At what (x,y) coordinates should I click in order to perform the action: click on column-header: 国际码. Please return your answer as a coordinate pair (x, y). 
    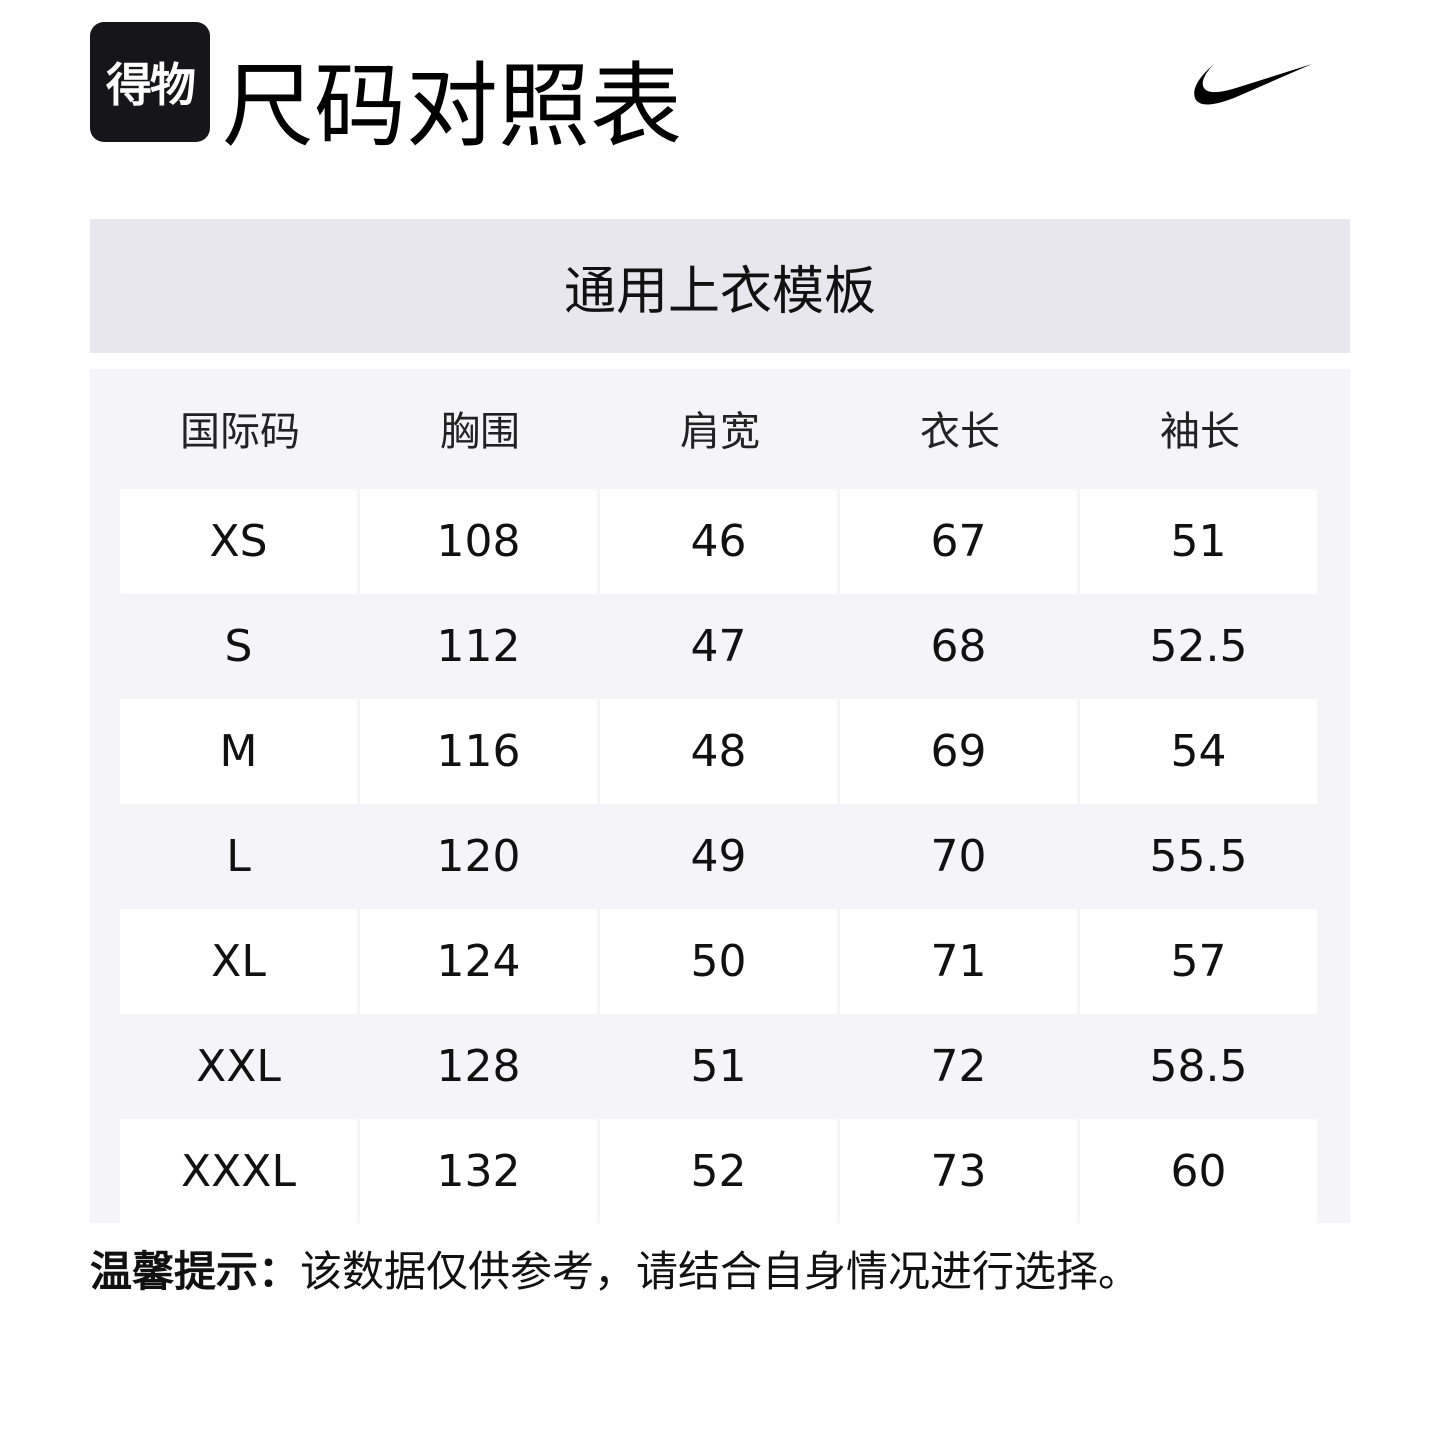
    Looking at the image, I should click on (240, 432).